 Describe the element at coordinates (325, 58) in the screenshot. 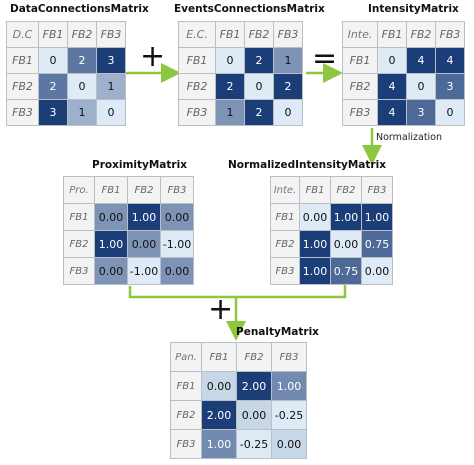

I see `equals-operator: =` at that location.